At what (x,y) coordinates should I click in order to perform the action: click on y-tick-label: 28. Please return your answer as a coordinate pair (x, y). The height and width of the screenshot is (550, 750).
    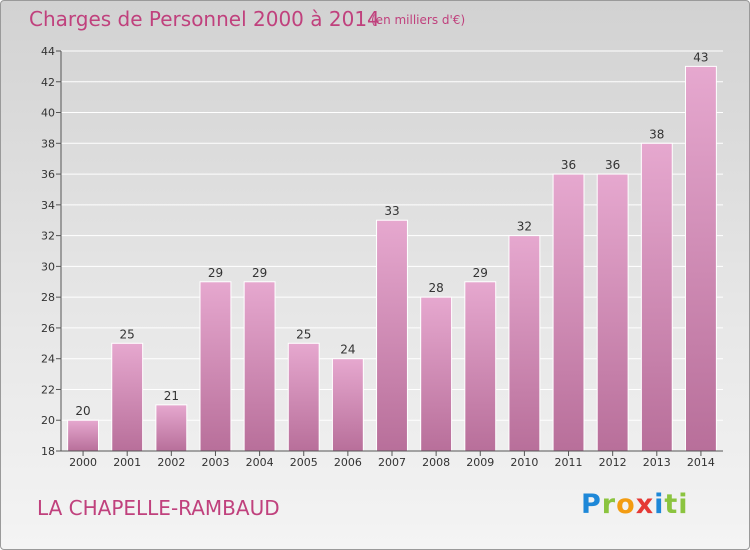
    Looking at the image, I should click on (48, 297).